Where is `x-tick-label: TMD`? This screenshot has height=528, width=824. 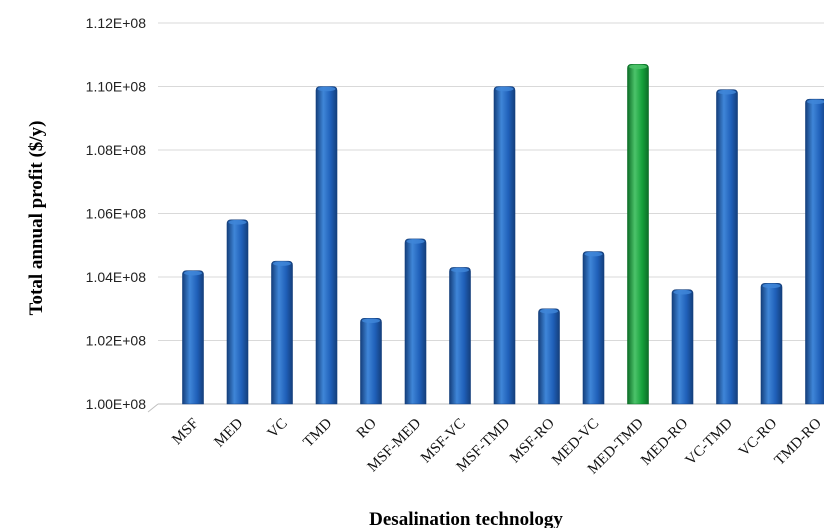 x-tick-label: TMD is located at coordinates (317, 432).